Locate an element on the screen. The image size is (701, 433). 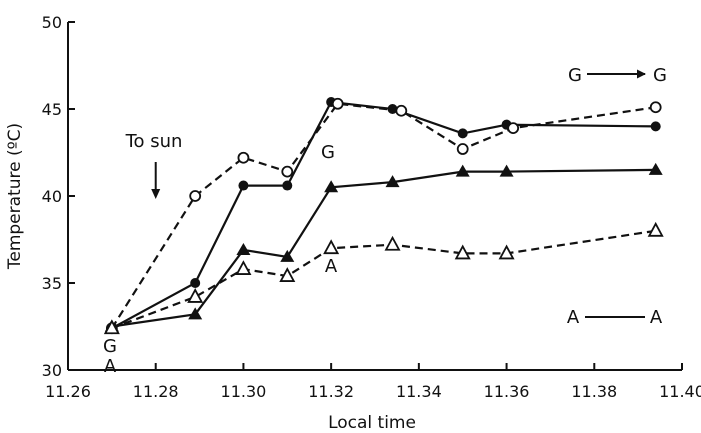
legend-a-left-label: A is located at coordinates (573, 317).